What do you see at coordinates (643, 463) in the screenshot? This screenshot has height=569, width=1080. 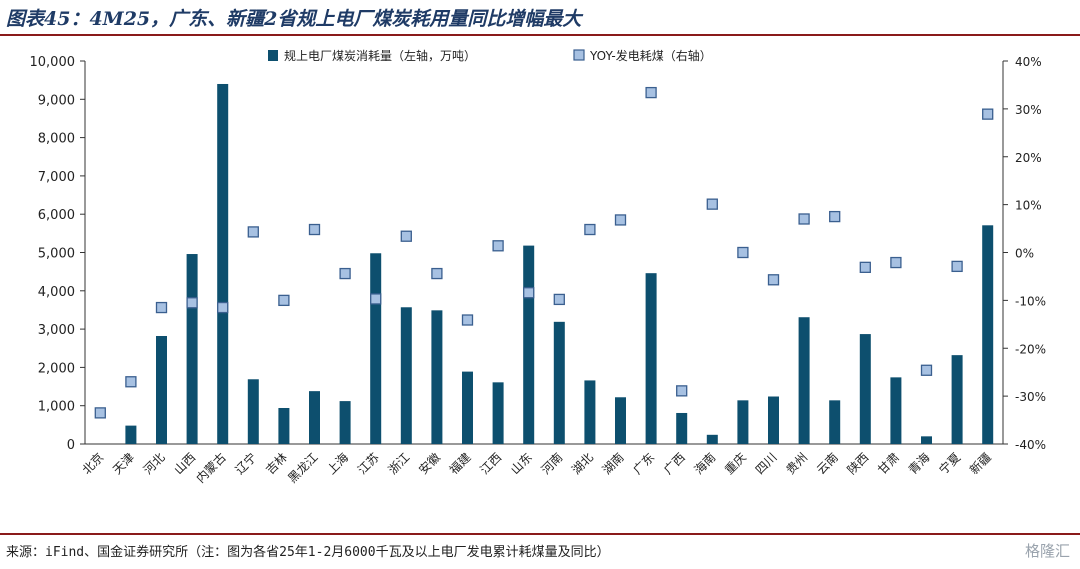 I see `x-tick-label: 广东` at bounding box center [643, 463].